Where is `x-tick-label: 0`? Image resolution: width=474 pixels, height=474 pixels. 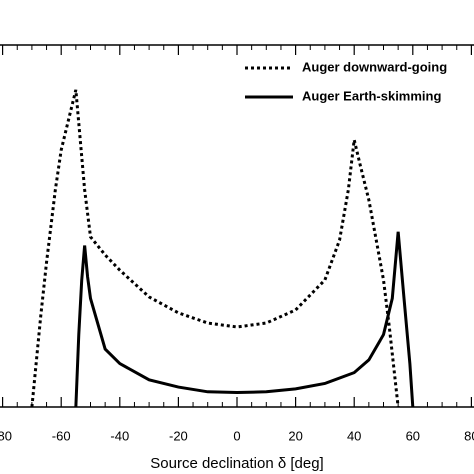
x-tick-label: 0 is located at coordinates (236, 435).